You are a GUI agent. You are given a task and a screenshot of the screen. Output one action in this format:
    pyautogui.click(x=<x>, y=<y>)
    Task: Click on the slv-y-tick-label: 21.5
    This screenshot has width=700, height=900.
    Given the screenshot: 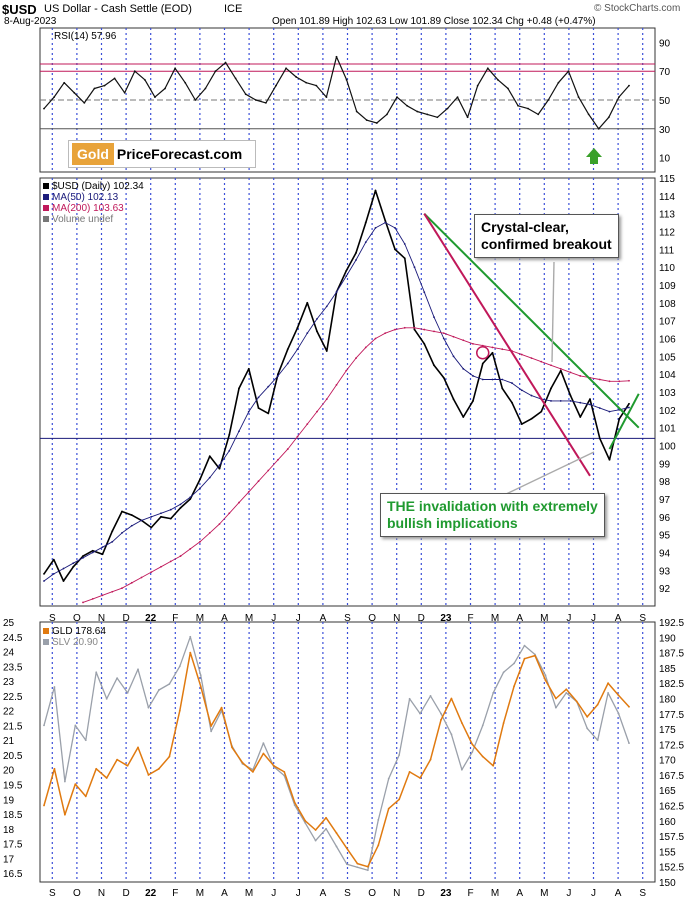 What is the action you would take?
    pyautogui.click(x=13, y=726)
    